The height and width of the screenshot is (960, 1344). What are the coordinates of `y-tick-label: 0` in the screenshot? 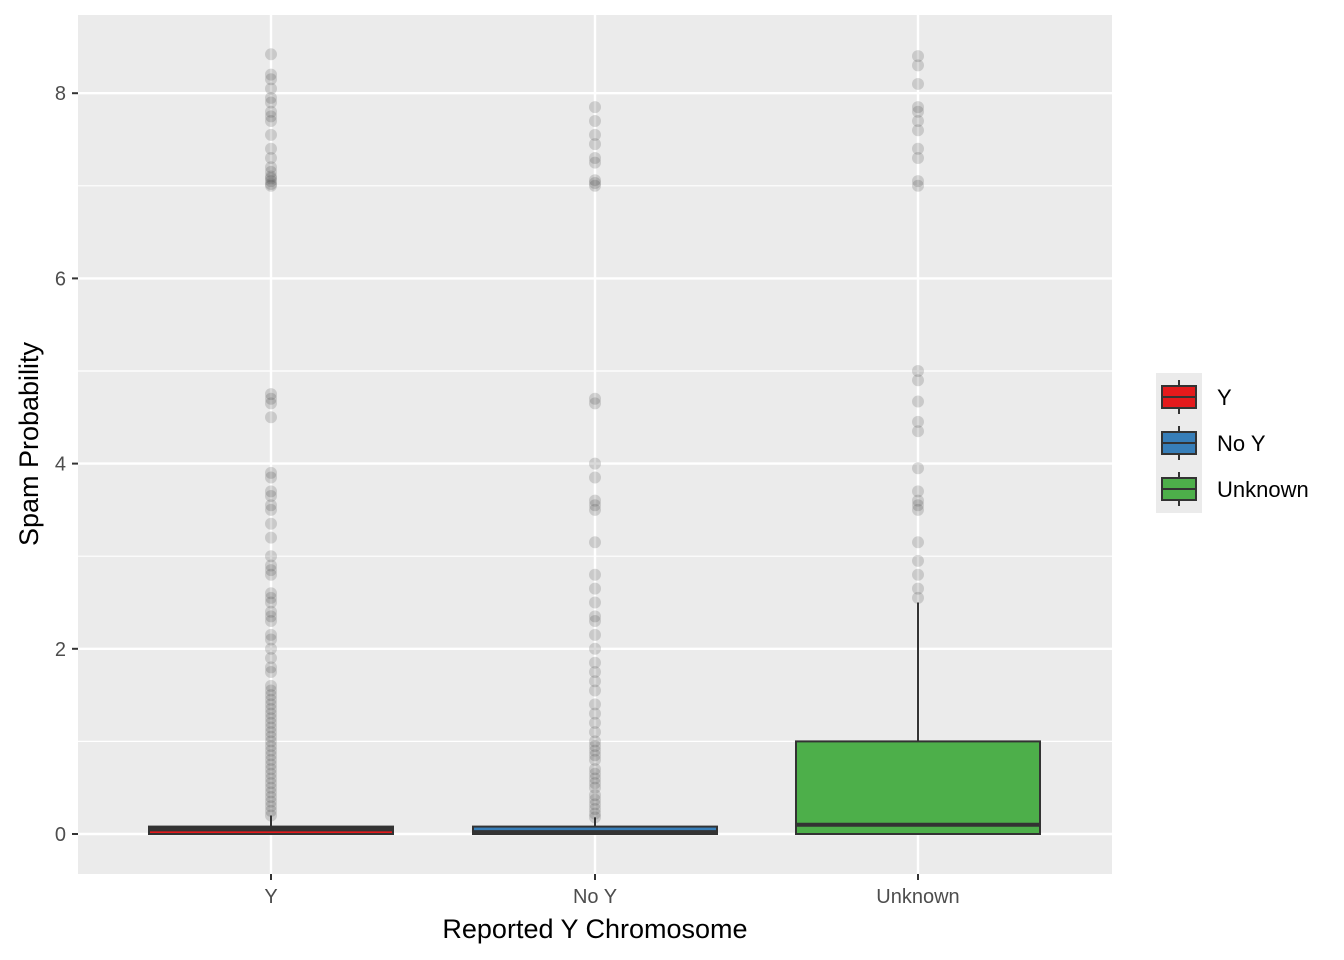 It's located at (60, 835).